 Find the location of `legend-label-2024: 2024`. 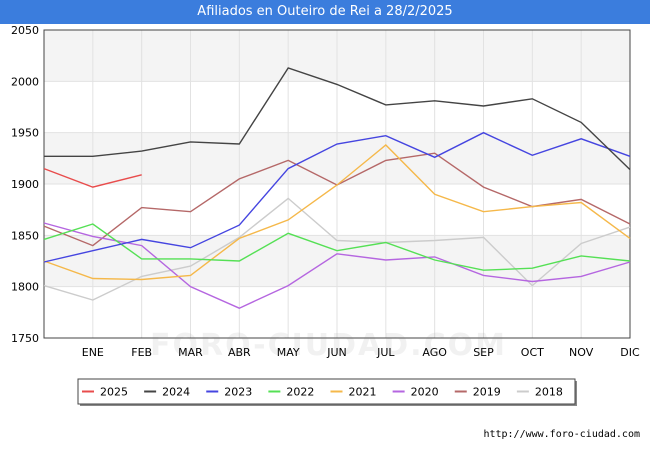

legend-label-2024: 2024 is located at coordinates (176, 392).